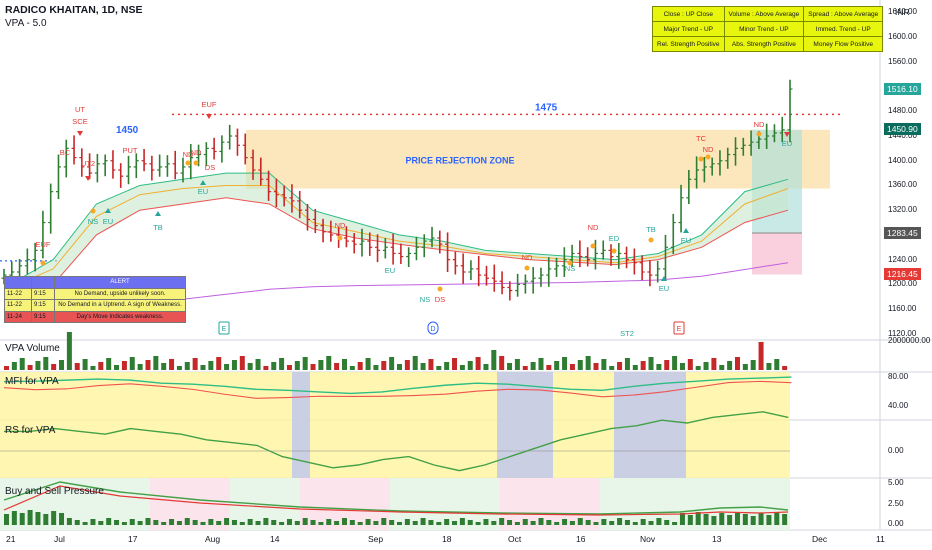 The image size is (932, 550). I want to click on price-tick-label: 1320.00, so click(902, 210).